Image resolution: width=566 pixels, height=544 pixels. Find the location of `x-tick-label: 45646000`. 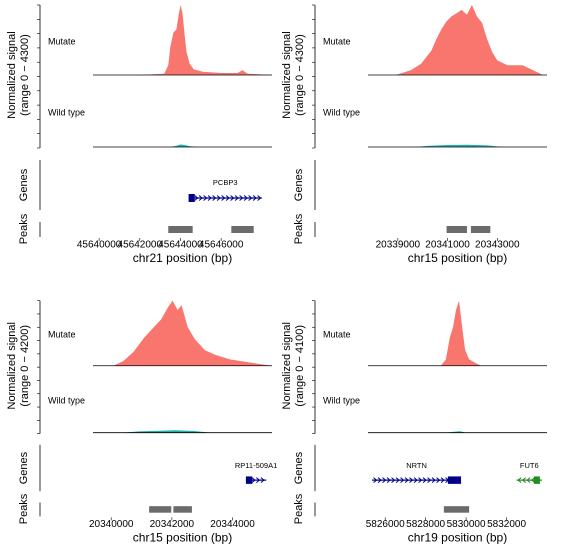

x-tick-label: 45646000 is located at coordinates (221, 245).